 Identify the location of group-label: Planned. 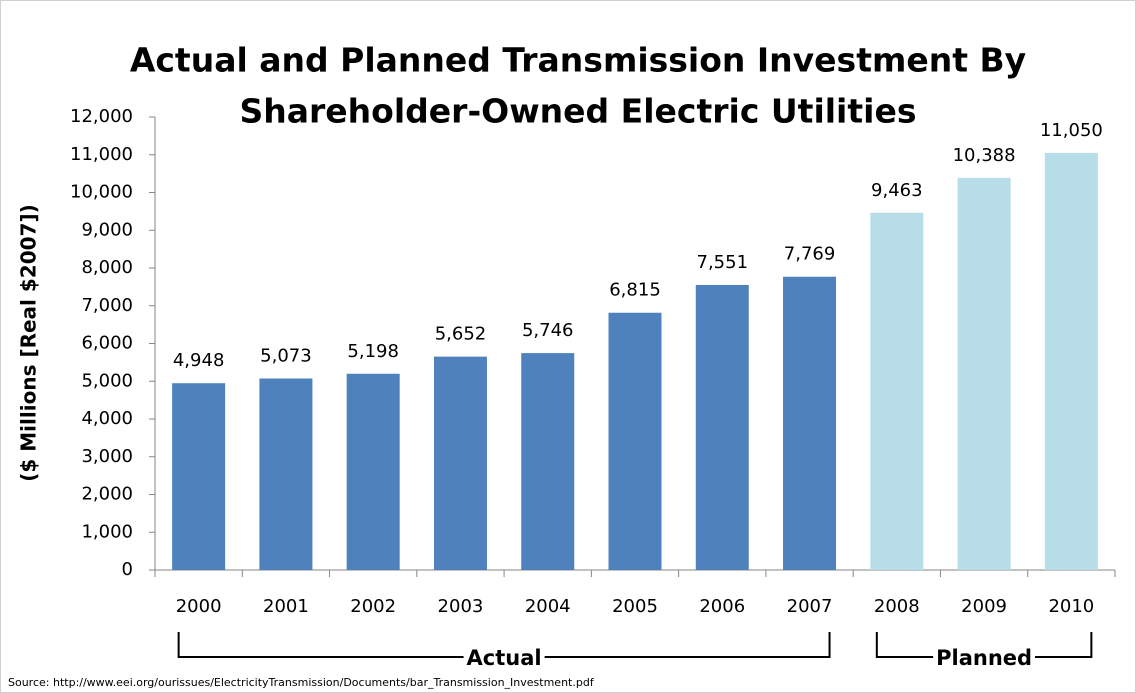
(984, 658).